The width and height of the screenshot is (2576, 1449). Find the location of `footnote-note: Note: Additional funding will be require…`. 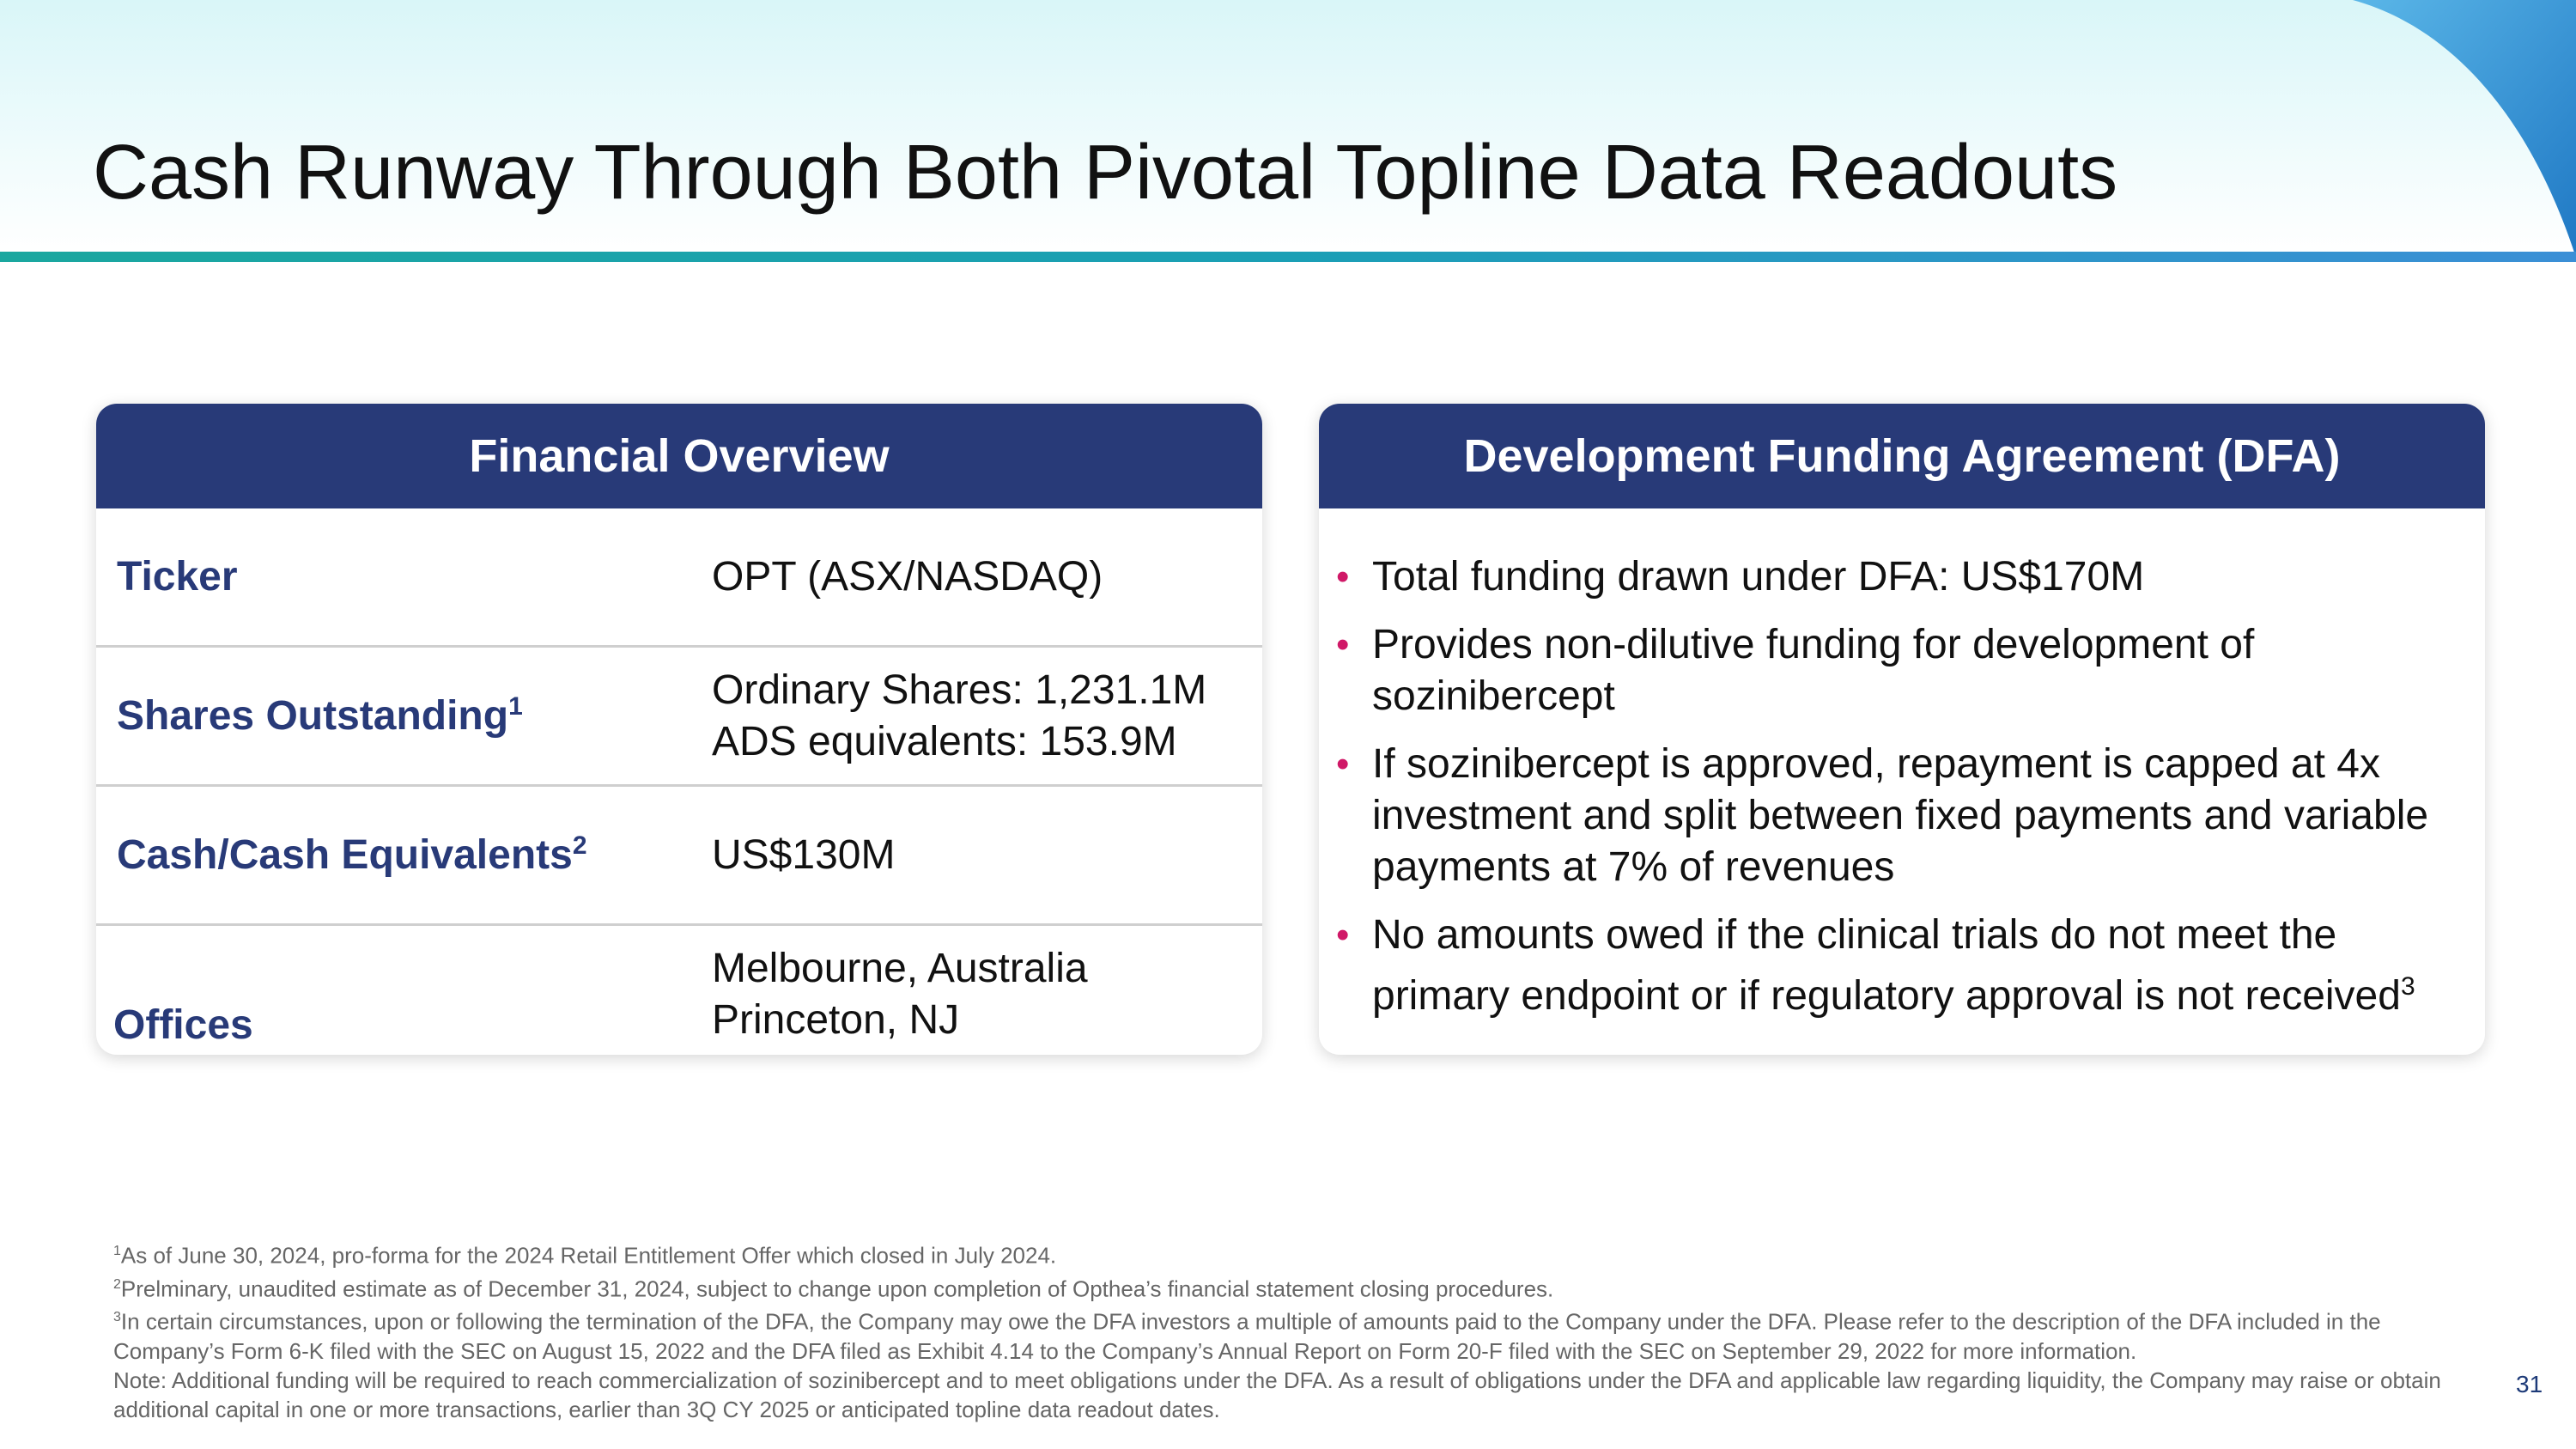

footnote-note: Note: Additional funding will be require… is located at coordinates (1277, 1394).